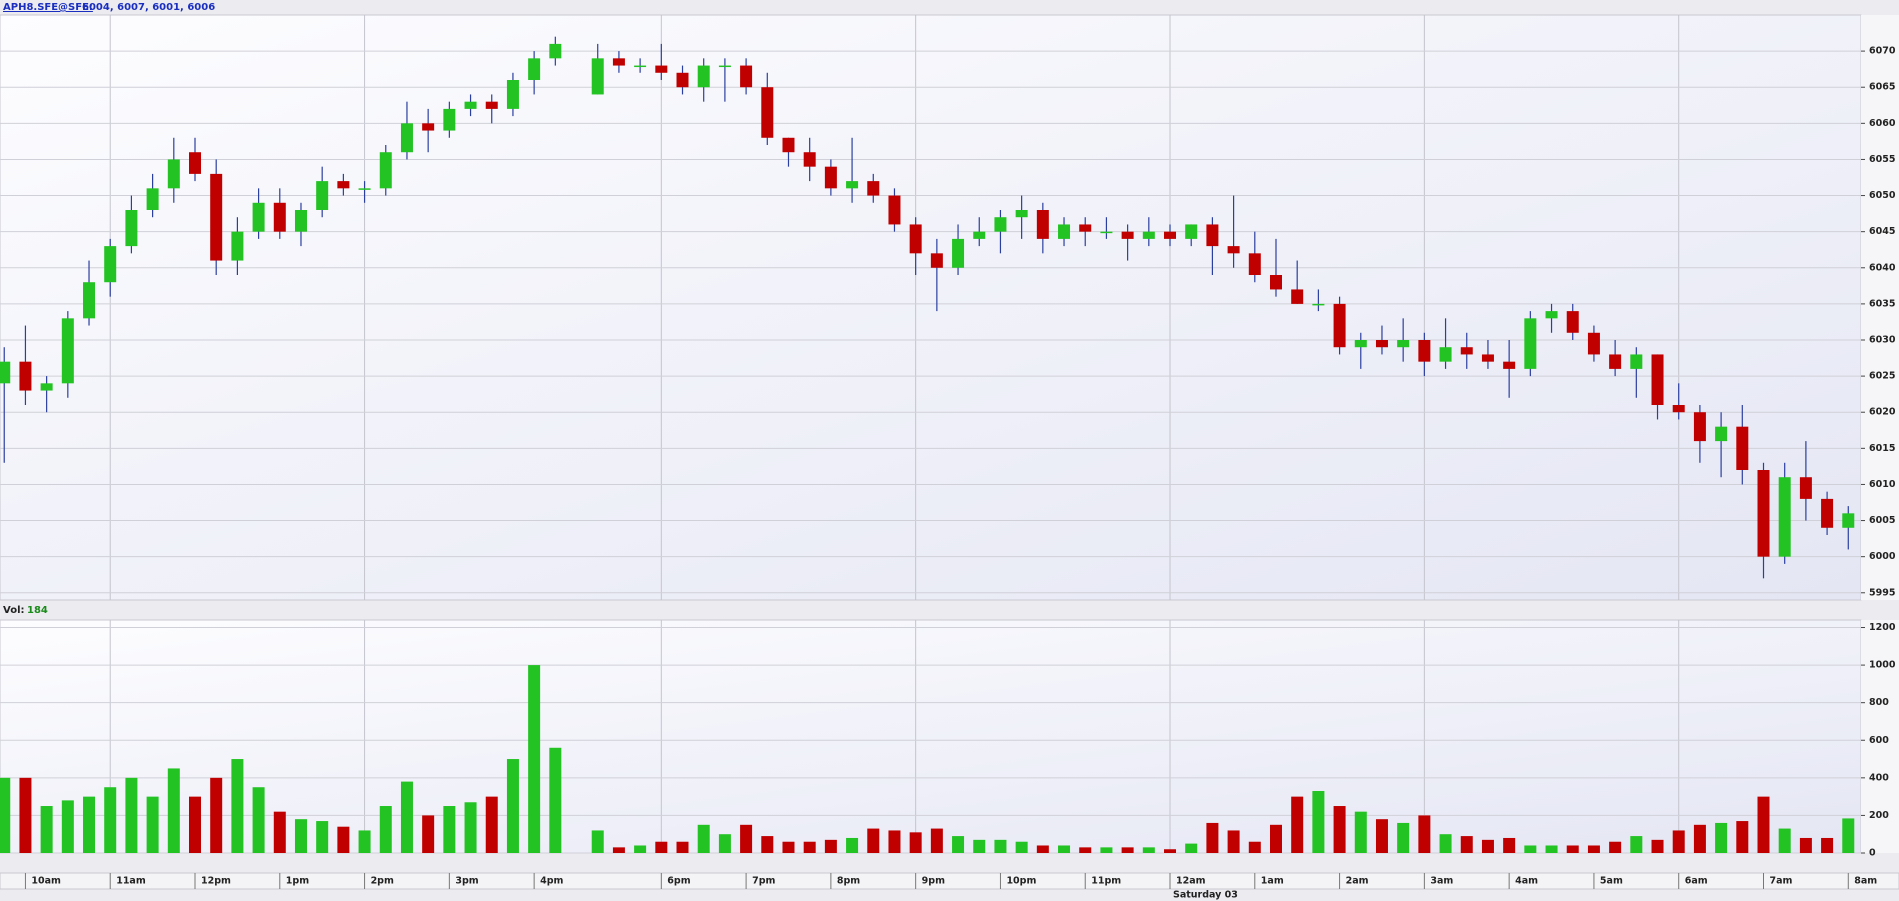 This screenshot has height=901, width=1899. I want to click on x-tick-label: 1pm, so click(297, 881).